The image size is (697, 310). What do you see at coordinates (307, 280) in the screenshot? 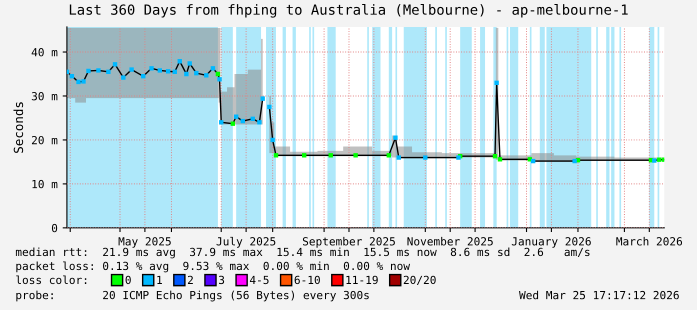
I see `legend-label: 6-10` at bounding box center [307, 280].